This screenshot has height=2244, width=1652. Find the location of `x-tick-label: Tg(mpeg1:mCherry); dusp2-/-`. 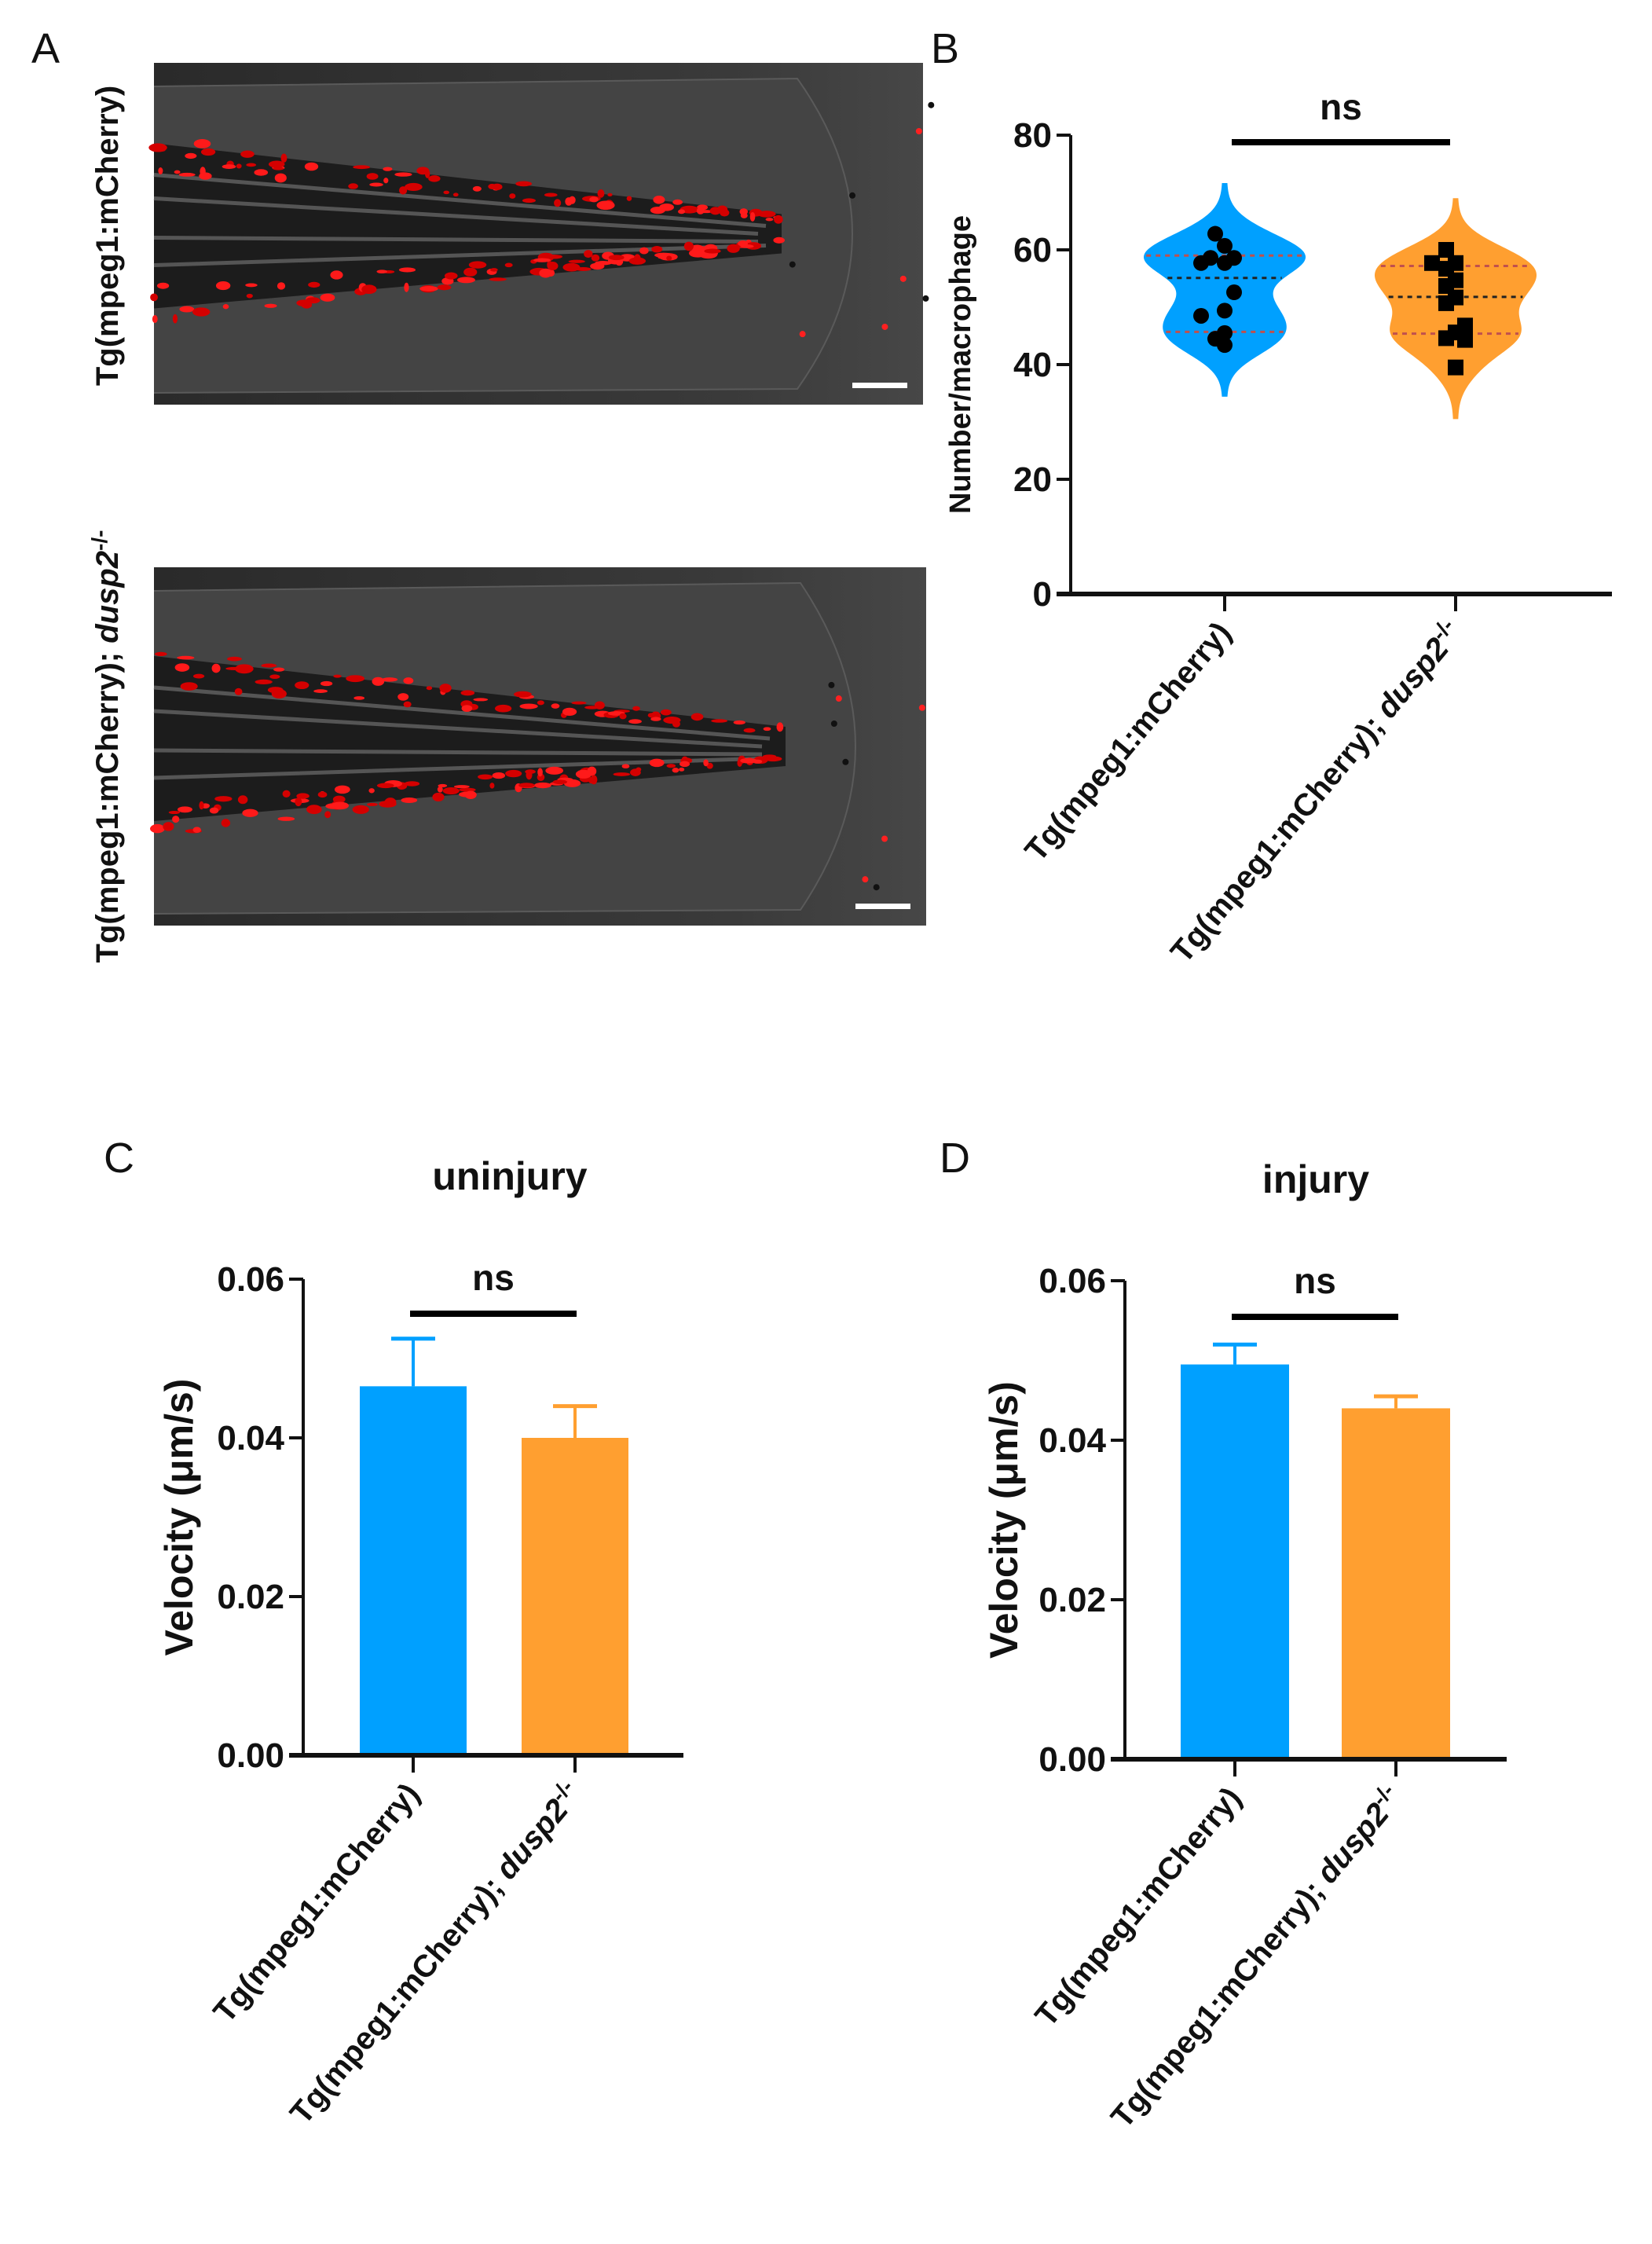

x-tick-label: Tg(mpeg1:mCherry); dusp2-/- is located at coordinates (434, 1953).